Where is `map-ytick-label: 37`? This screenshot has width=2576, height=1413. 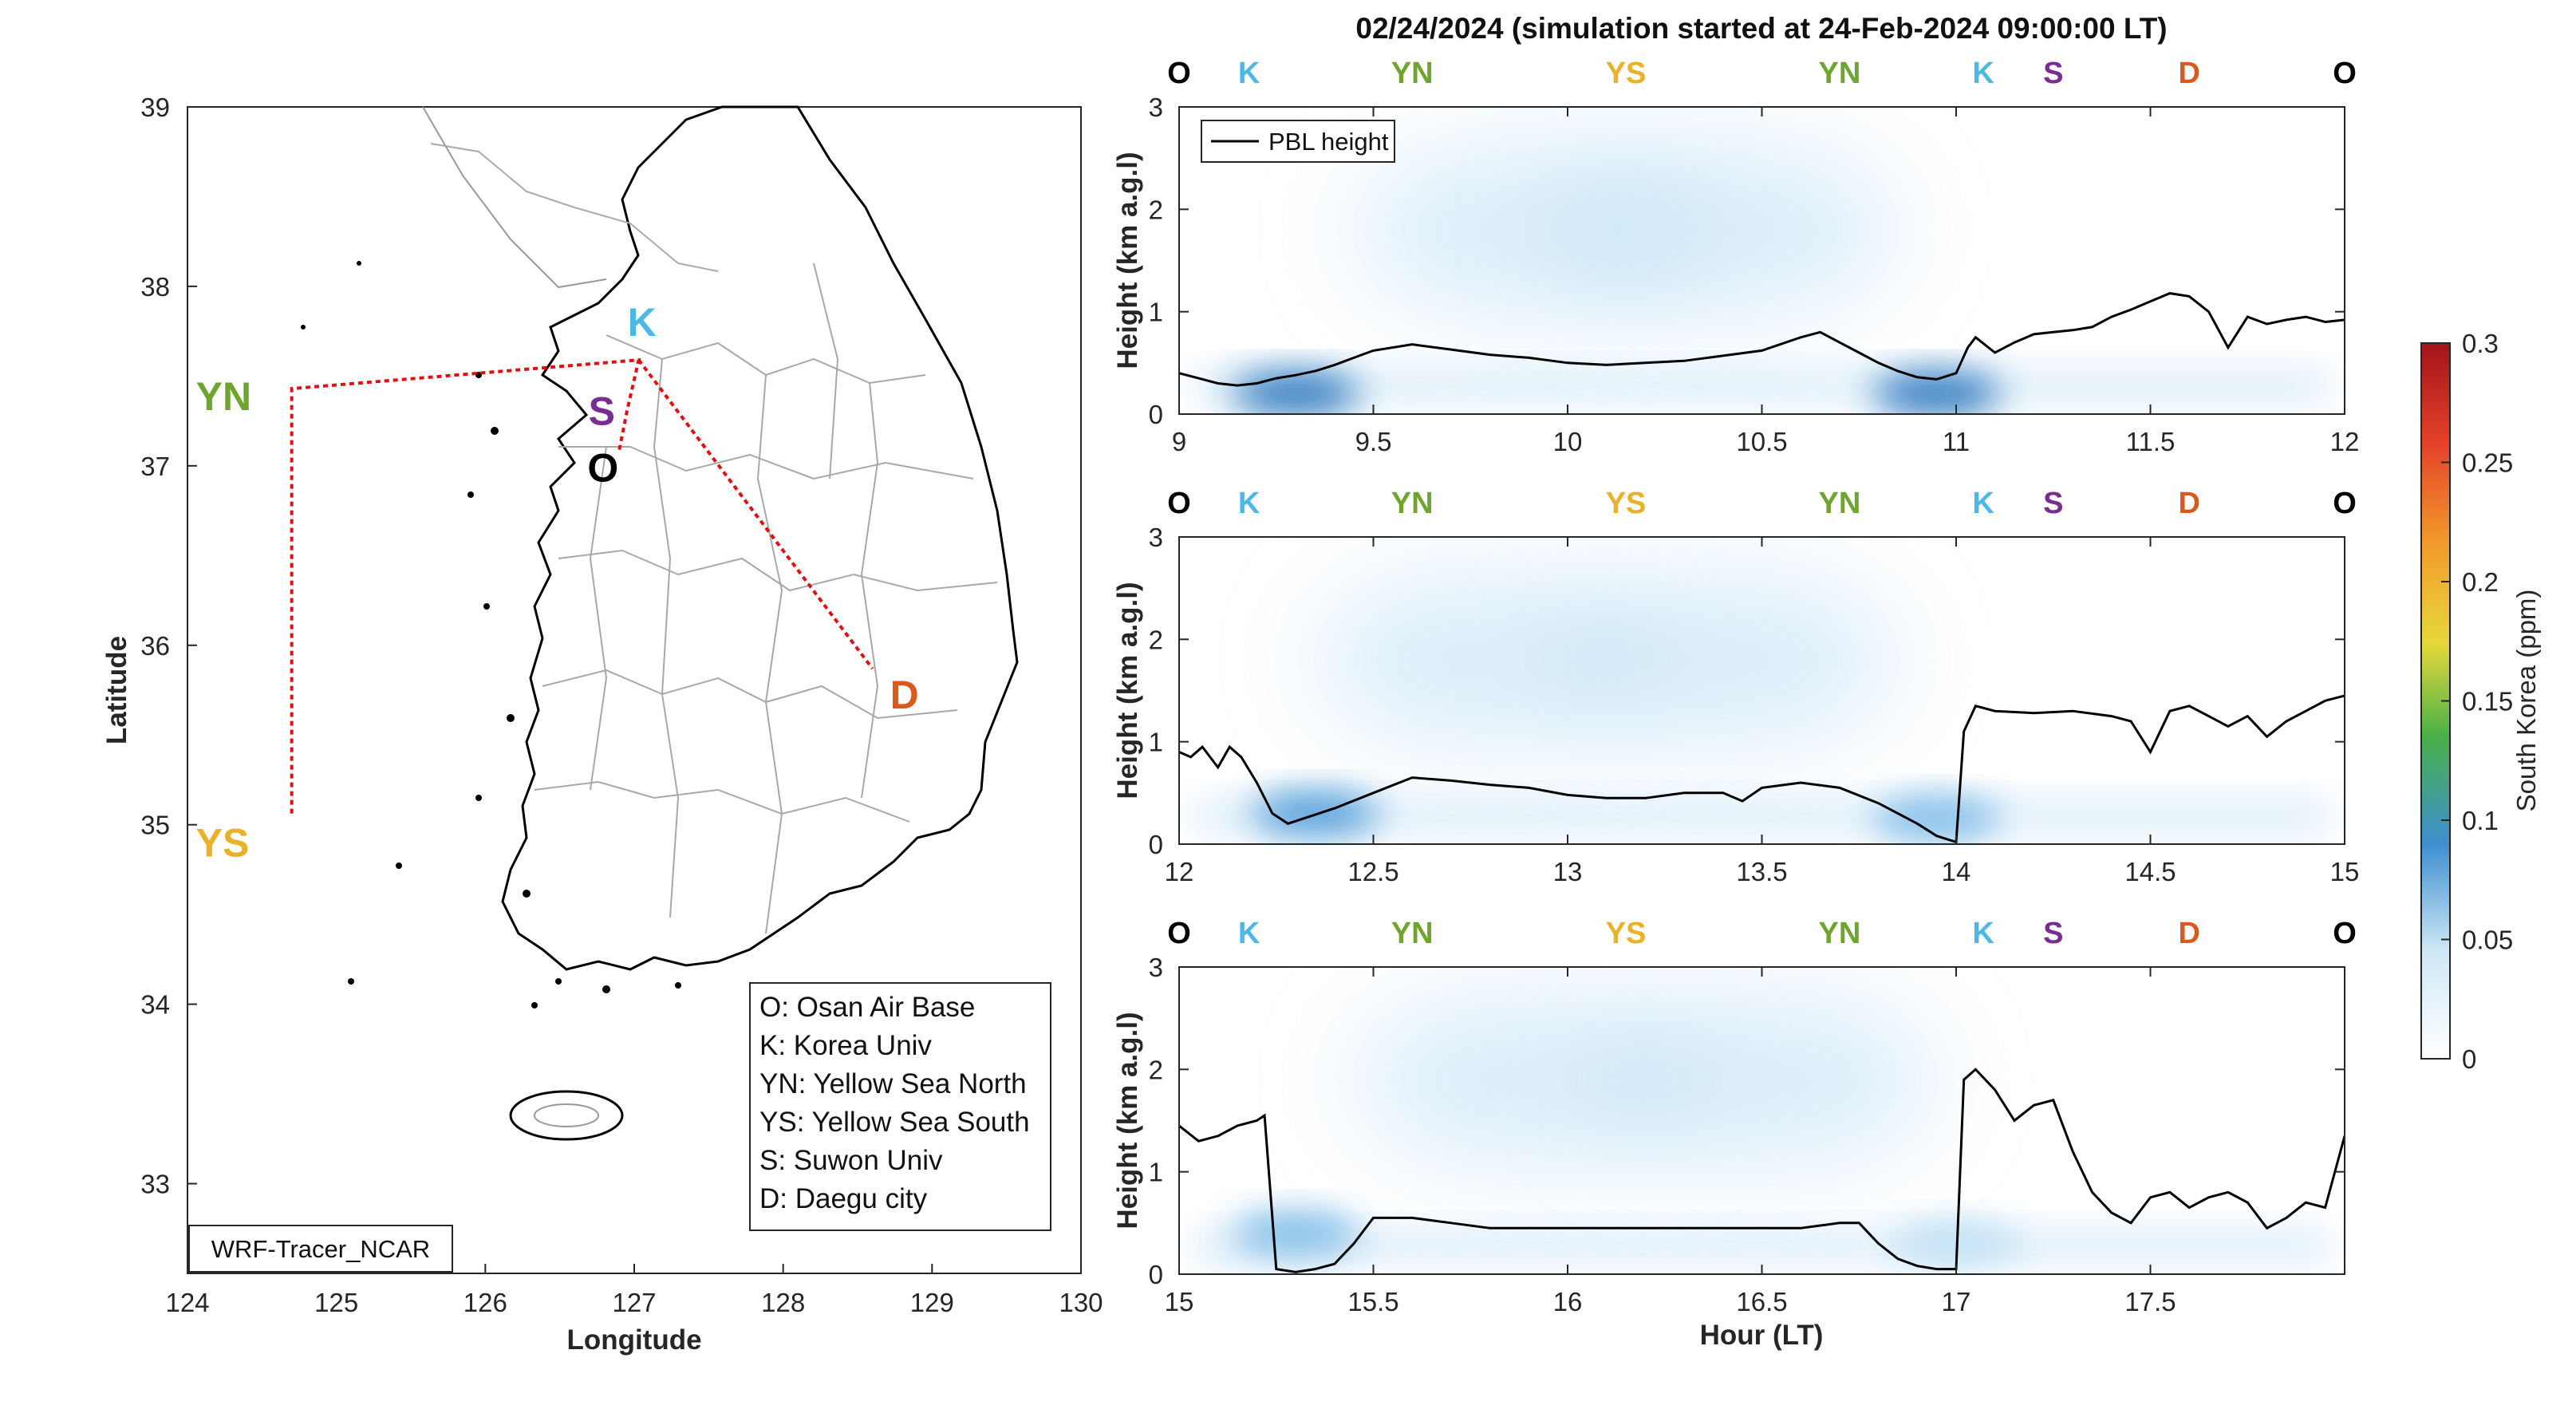 map-ytick-label: 37 is located at coordinates (155, 466).